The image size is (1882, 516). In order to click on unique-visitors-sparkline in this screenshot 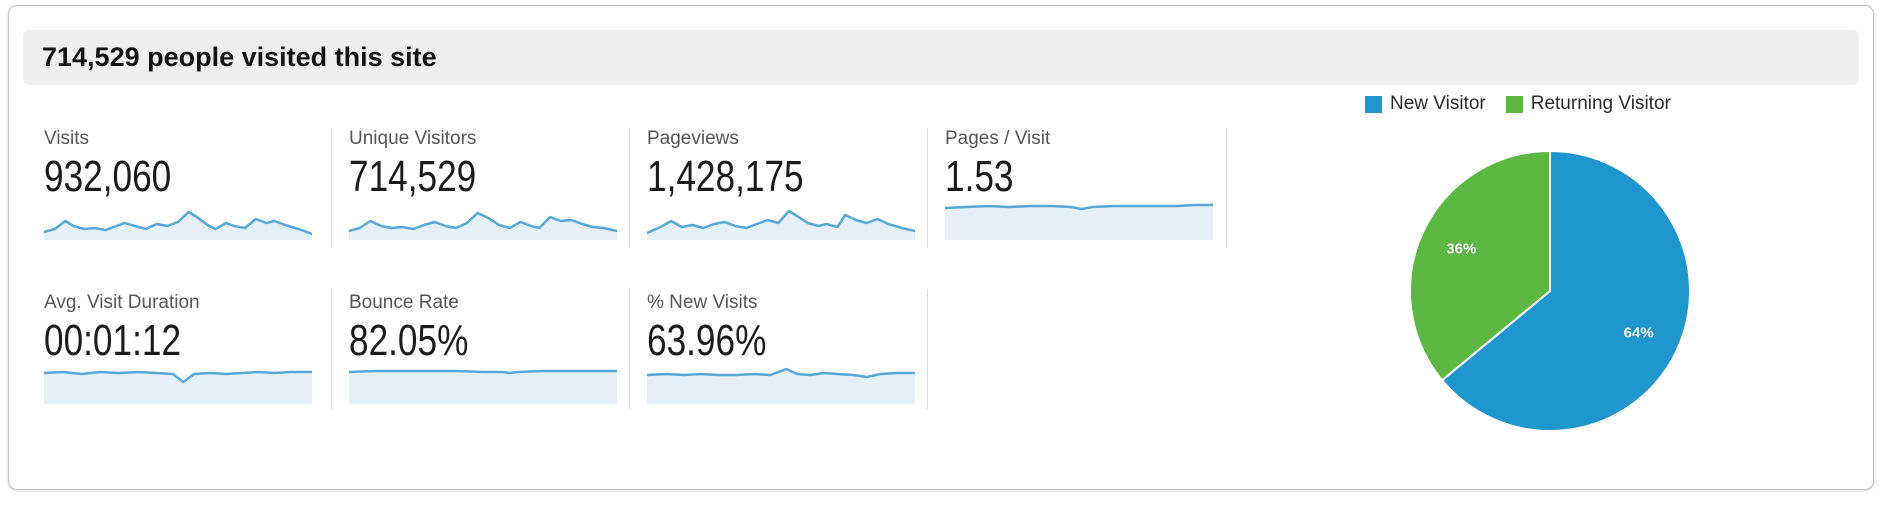, I will do `click(483, 225)`.